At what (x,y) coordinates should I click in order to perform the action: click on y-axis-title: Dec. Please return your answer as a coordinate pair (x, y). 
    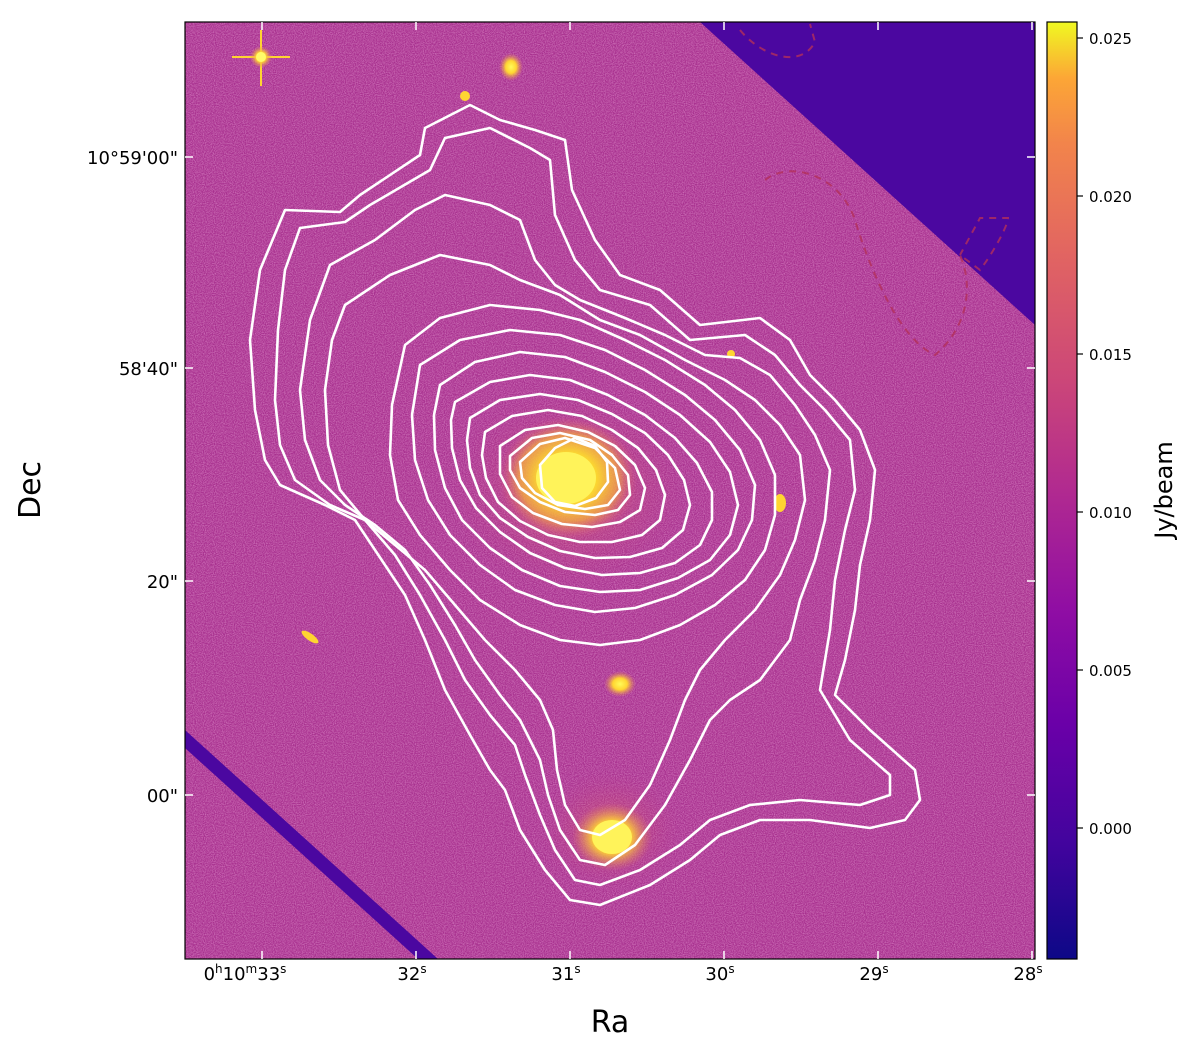
    Looking at the image, I should click on (30, 490).